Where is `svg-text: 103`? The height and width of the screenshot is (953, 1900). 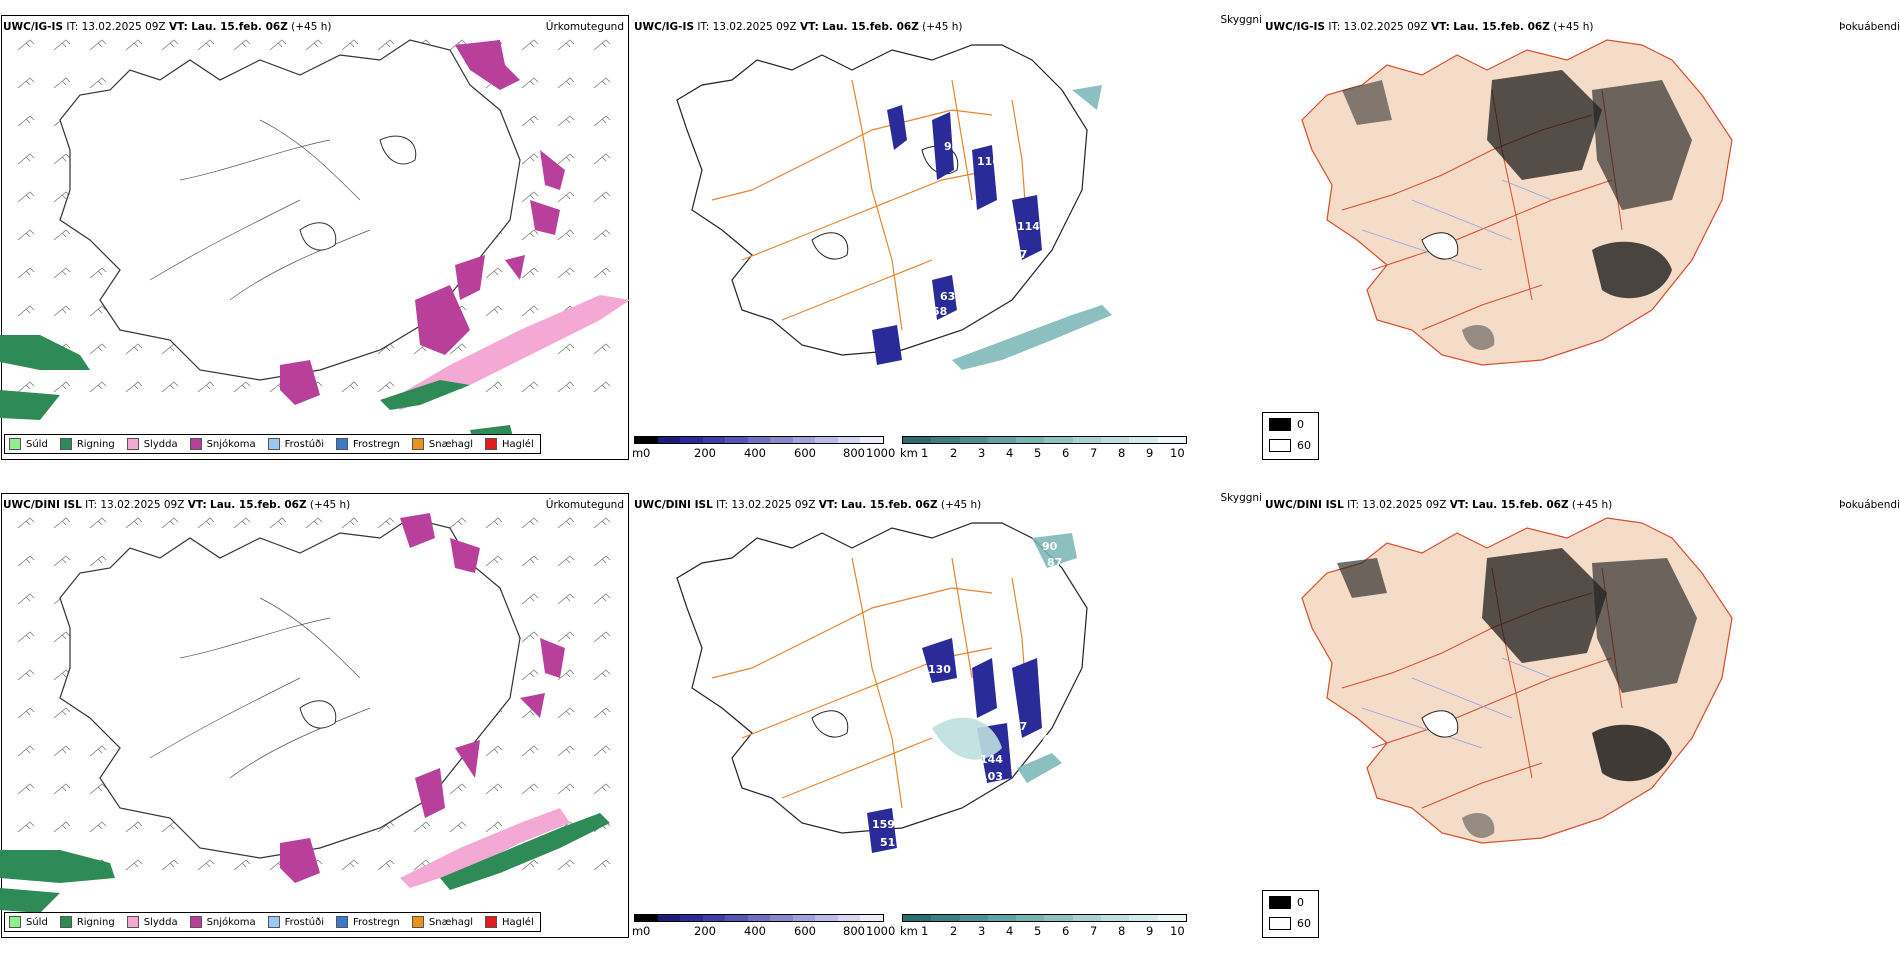 svg-text: 103 is located at coordinates (991, 776).